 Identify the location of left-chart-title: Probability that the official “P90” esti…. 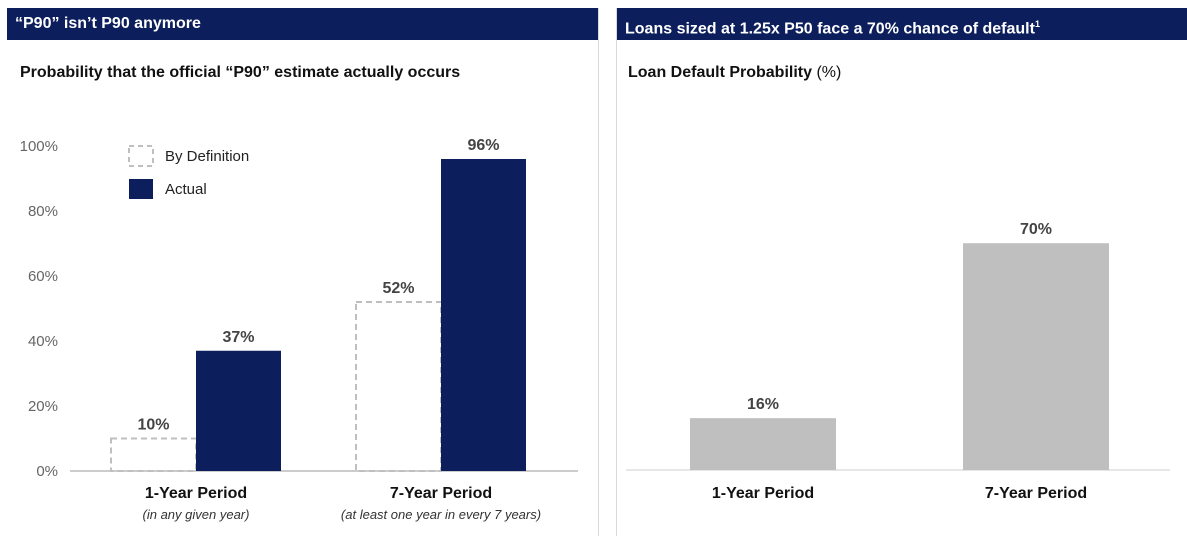
(240, 72).